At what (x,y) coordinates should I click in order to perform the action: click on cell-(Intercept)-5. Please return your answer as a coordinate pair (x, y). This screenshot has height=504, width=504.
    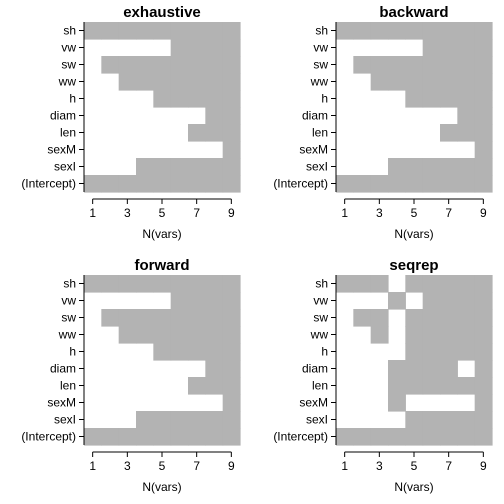
    Looking at the image, I should click on (162, 437).